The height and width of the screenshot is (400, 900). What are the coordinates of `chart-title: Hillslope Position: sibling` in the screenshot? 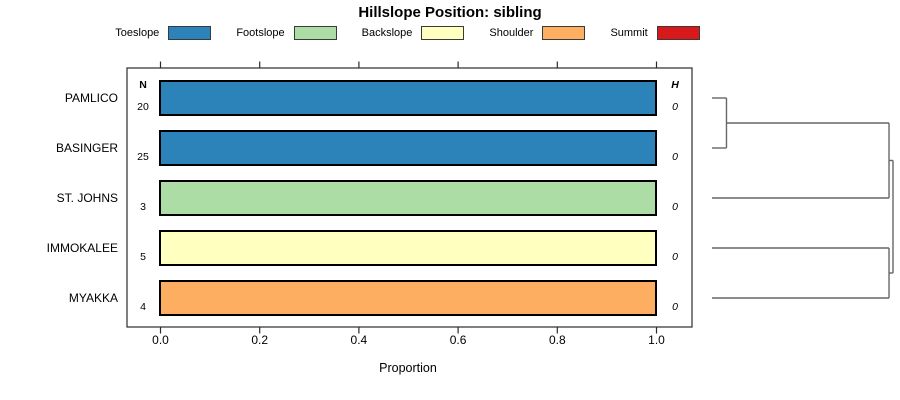 It's located at (450, 12).